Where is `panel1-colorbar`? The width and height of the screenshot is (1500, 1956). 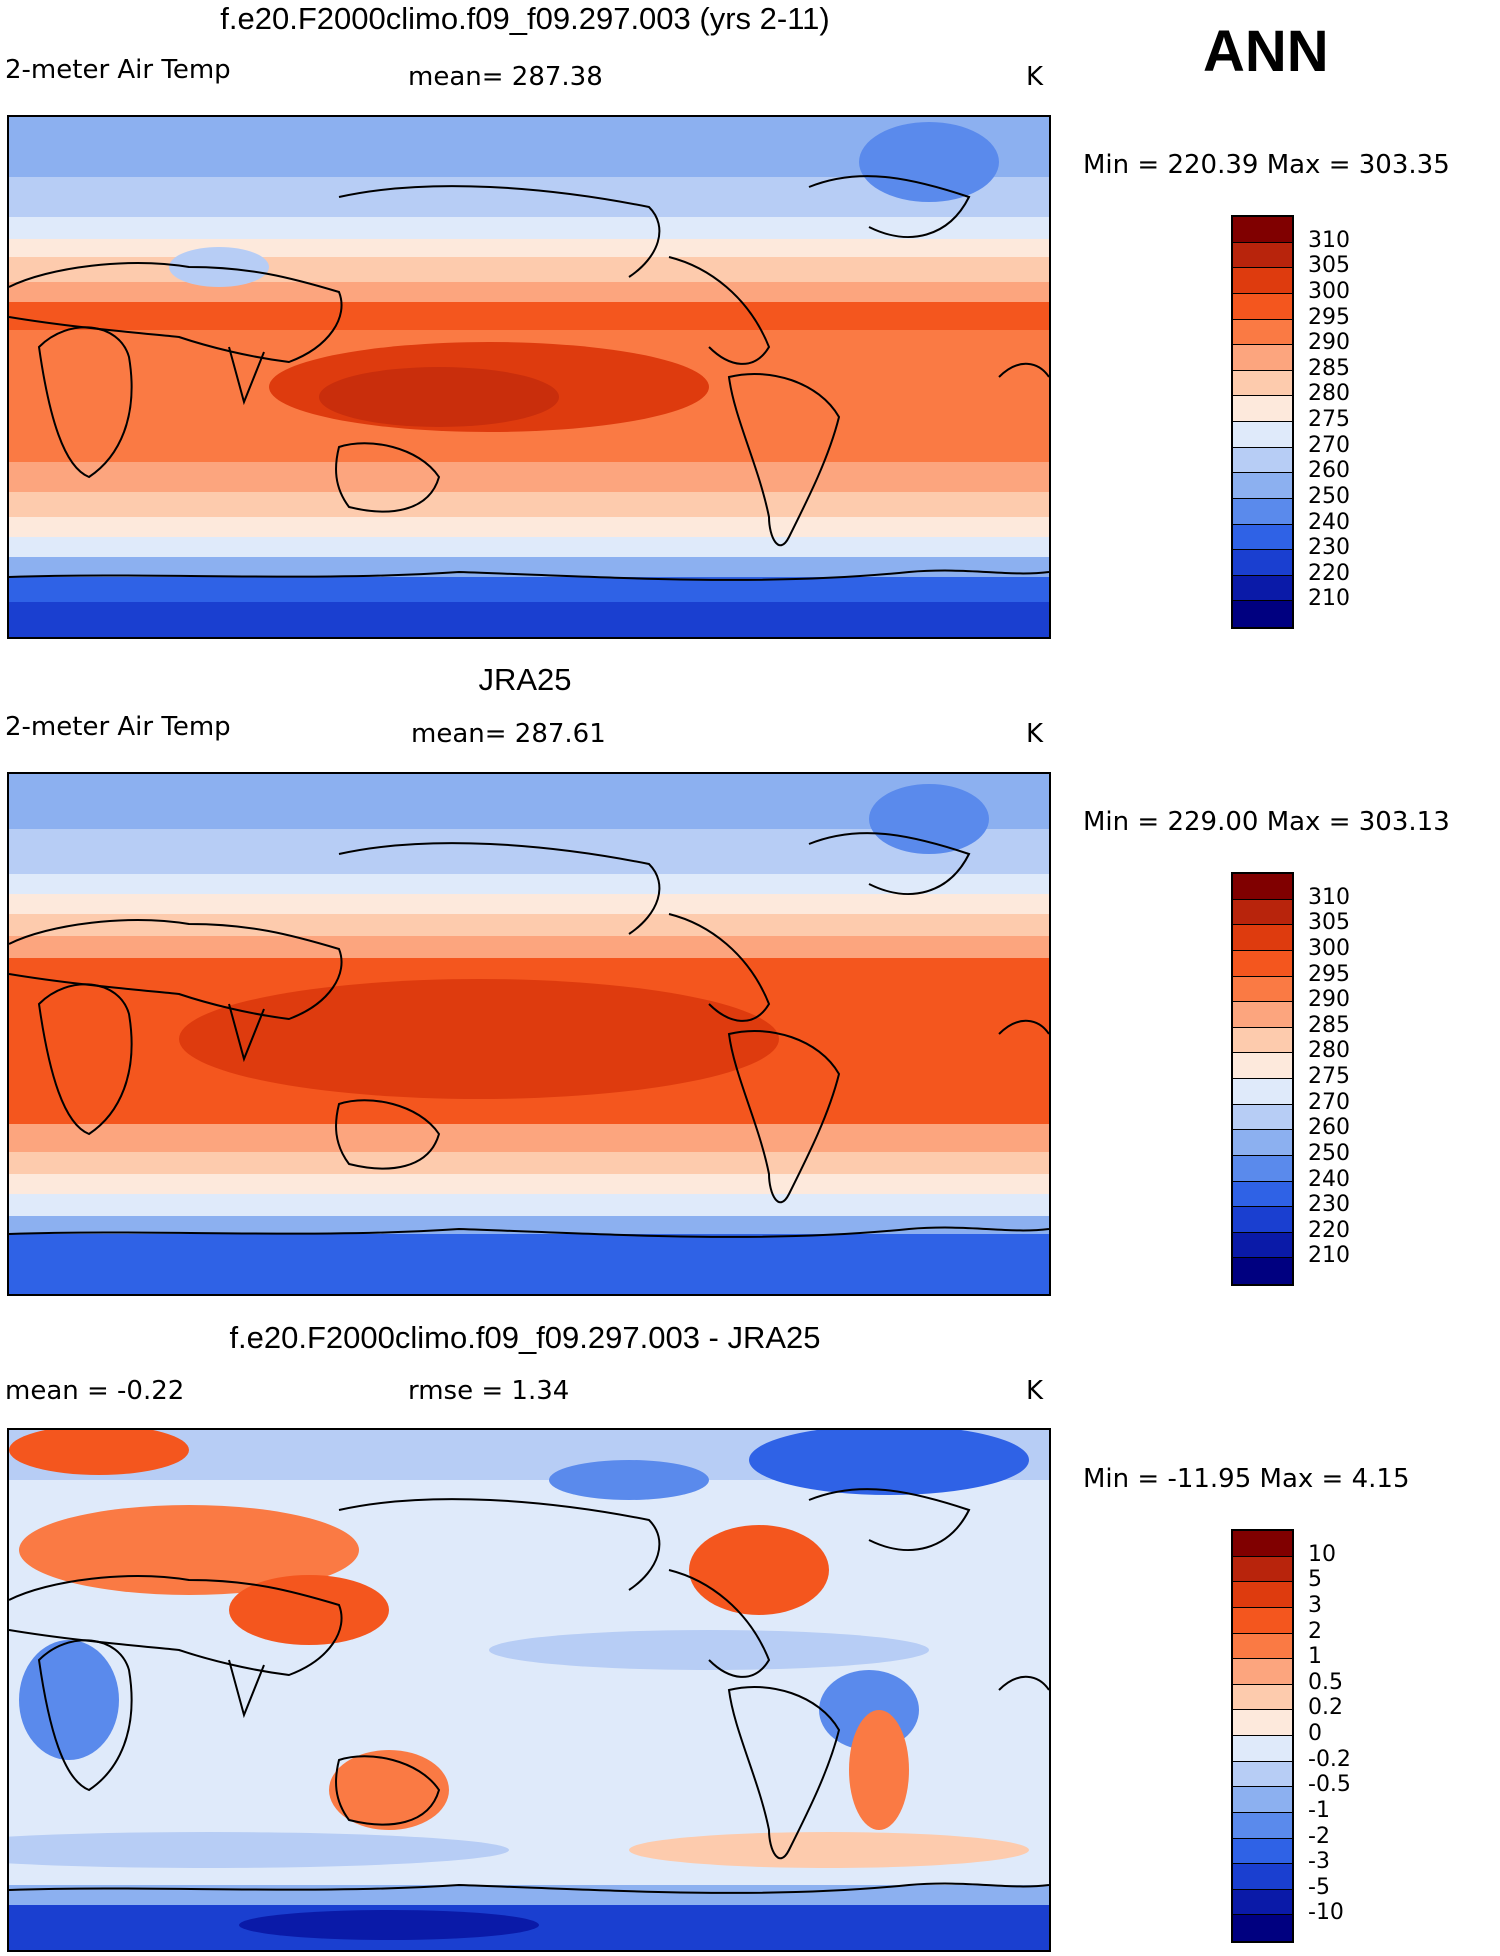 panel1-colorbar is located at coordinates (1262, 422).